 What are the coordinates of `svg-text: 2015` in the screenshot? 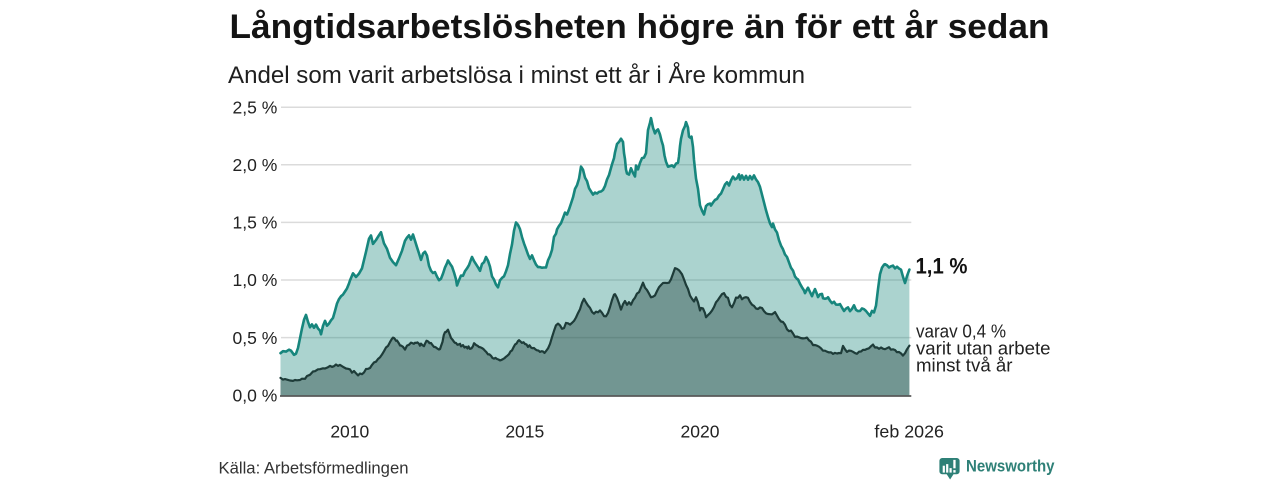 It's located at (524, 432).